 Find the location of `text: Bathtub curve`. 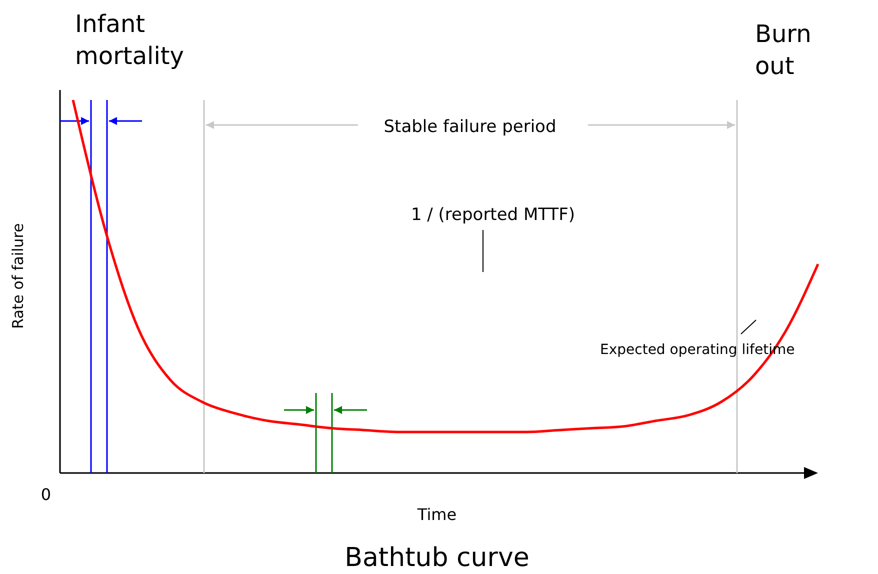

text: Bathtub curve is located at coordinates (437, 558).